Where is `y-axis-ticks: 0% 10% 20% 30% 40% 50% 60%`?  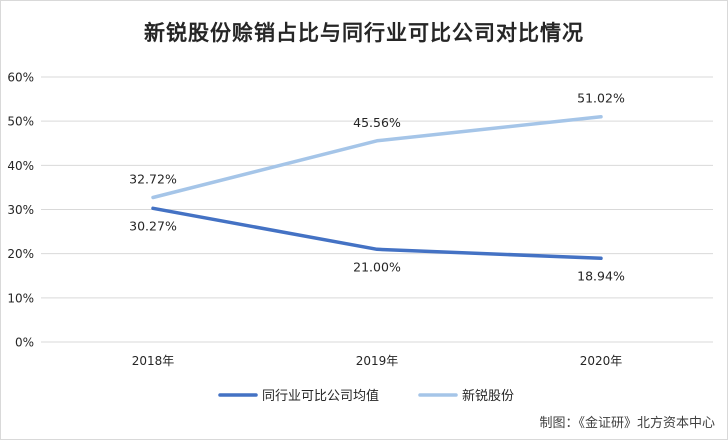
y-axis-ticks: 0% 10% 20% 30% 40% 50% 60% is located at coordinates (20, 210).